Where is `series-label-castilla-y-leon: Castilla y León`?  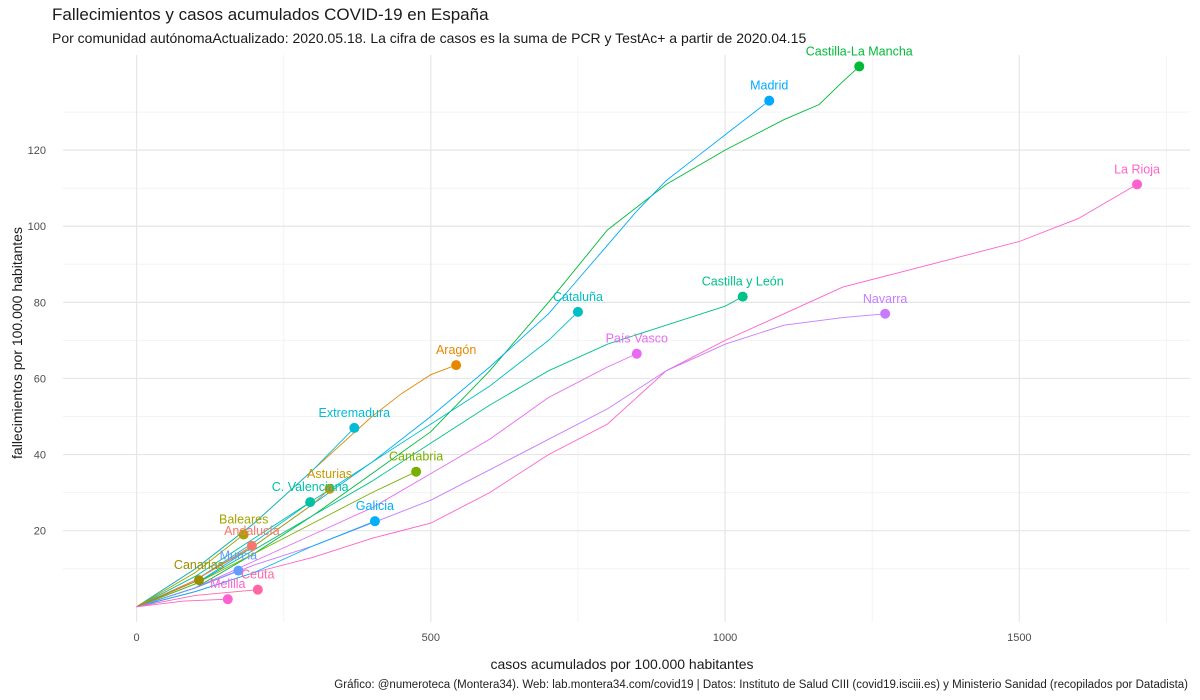 series-label-castilla-y-leon: Castilla y León is located at coordinates (743, 282).